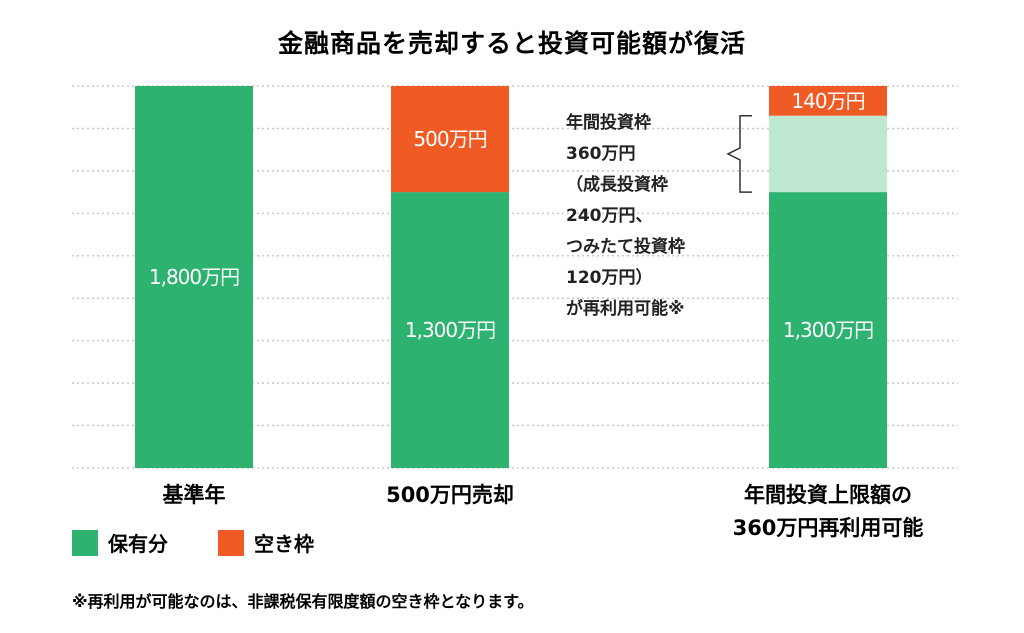 The image size is (1024, 633). I want to click on chart-title: 金融商品を売却すると投資可能額が復活, so click(511, 43).